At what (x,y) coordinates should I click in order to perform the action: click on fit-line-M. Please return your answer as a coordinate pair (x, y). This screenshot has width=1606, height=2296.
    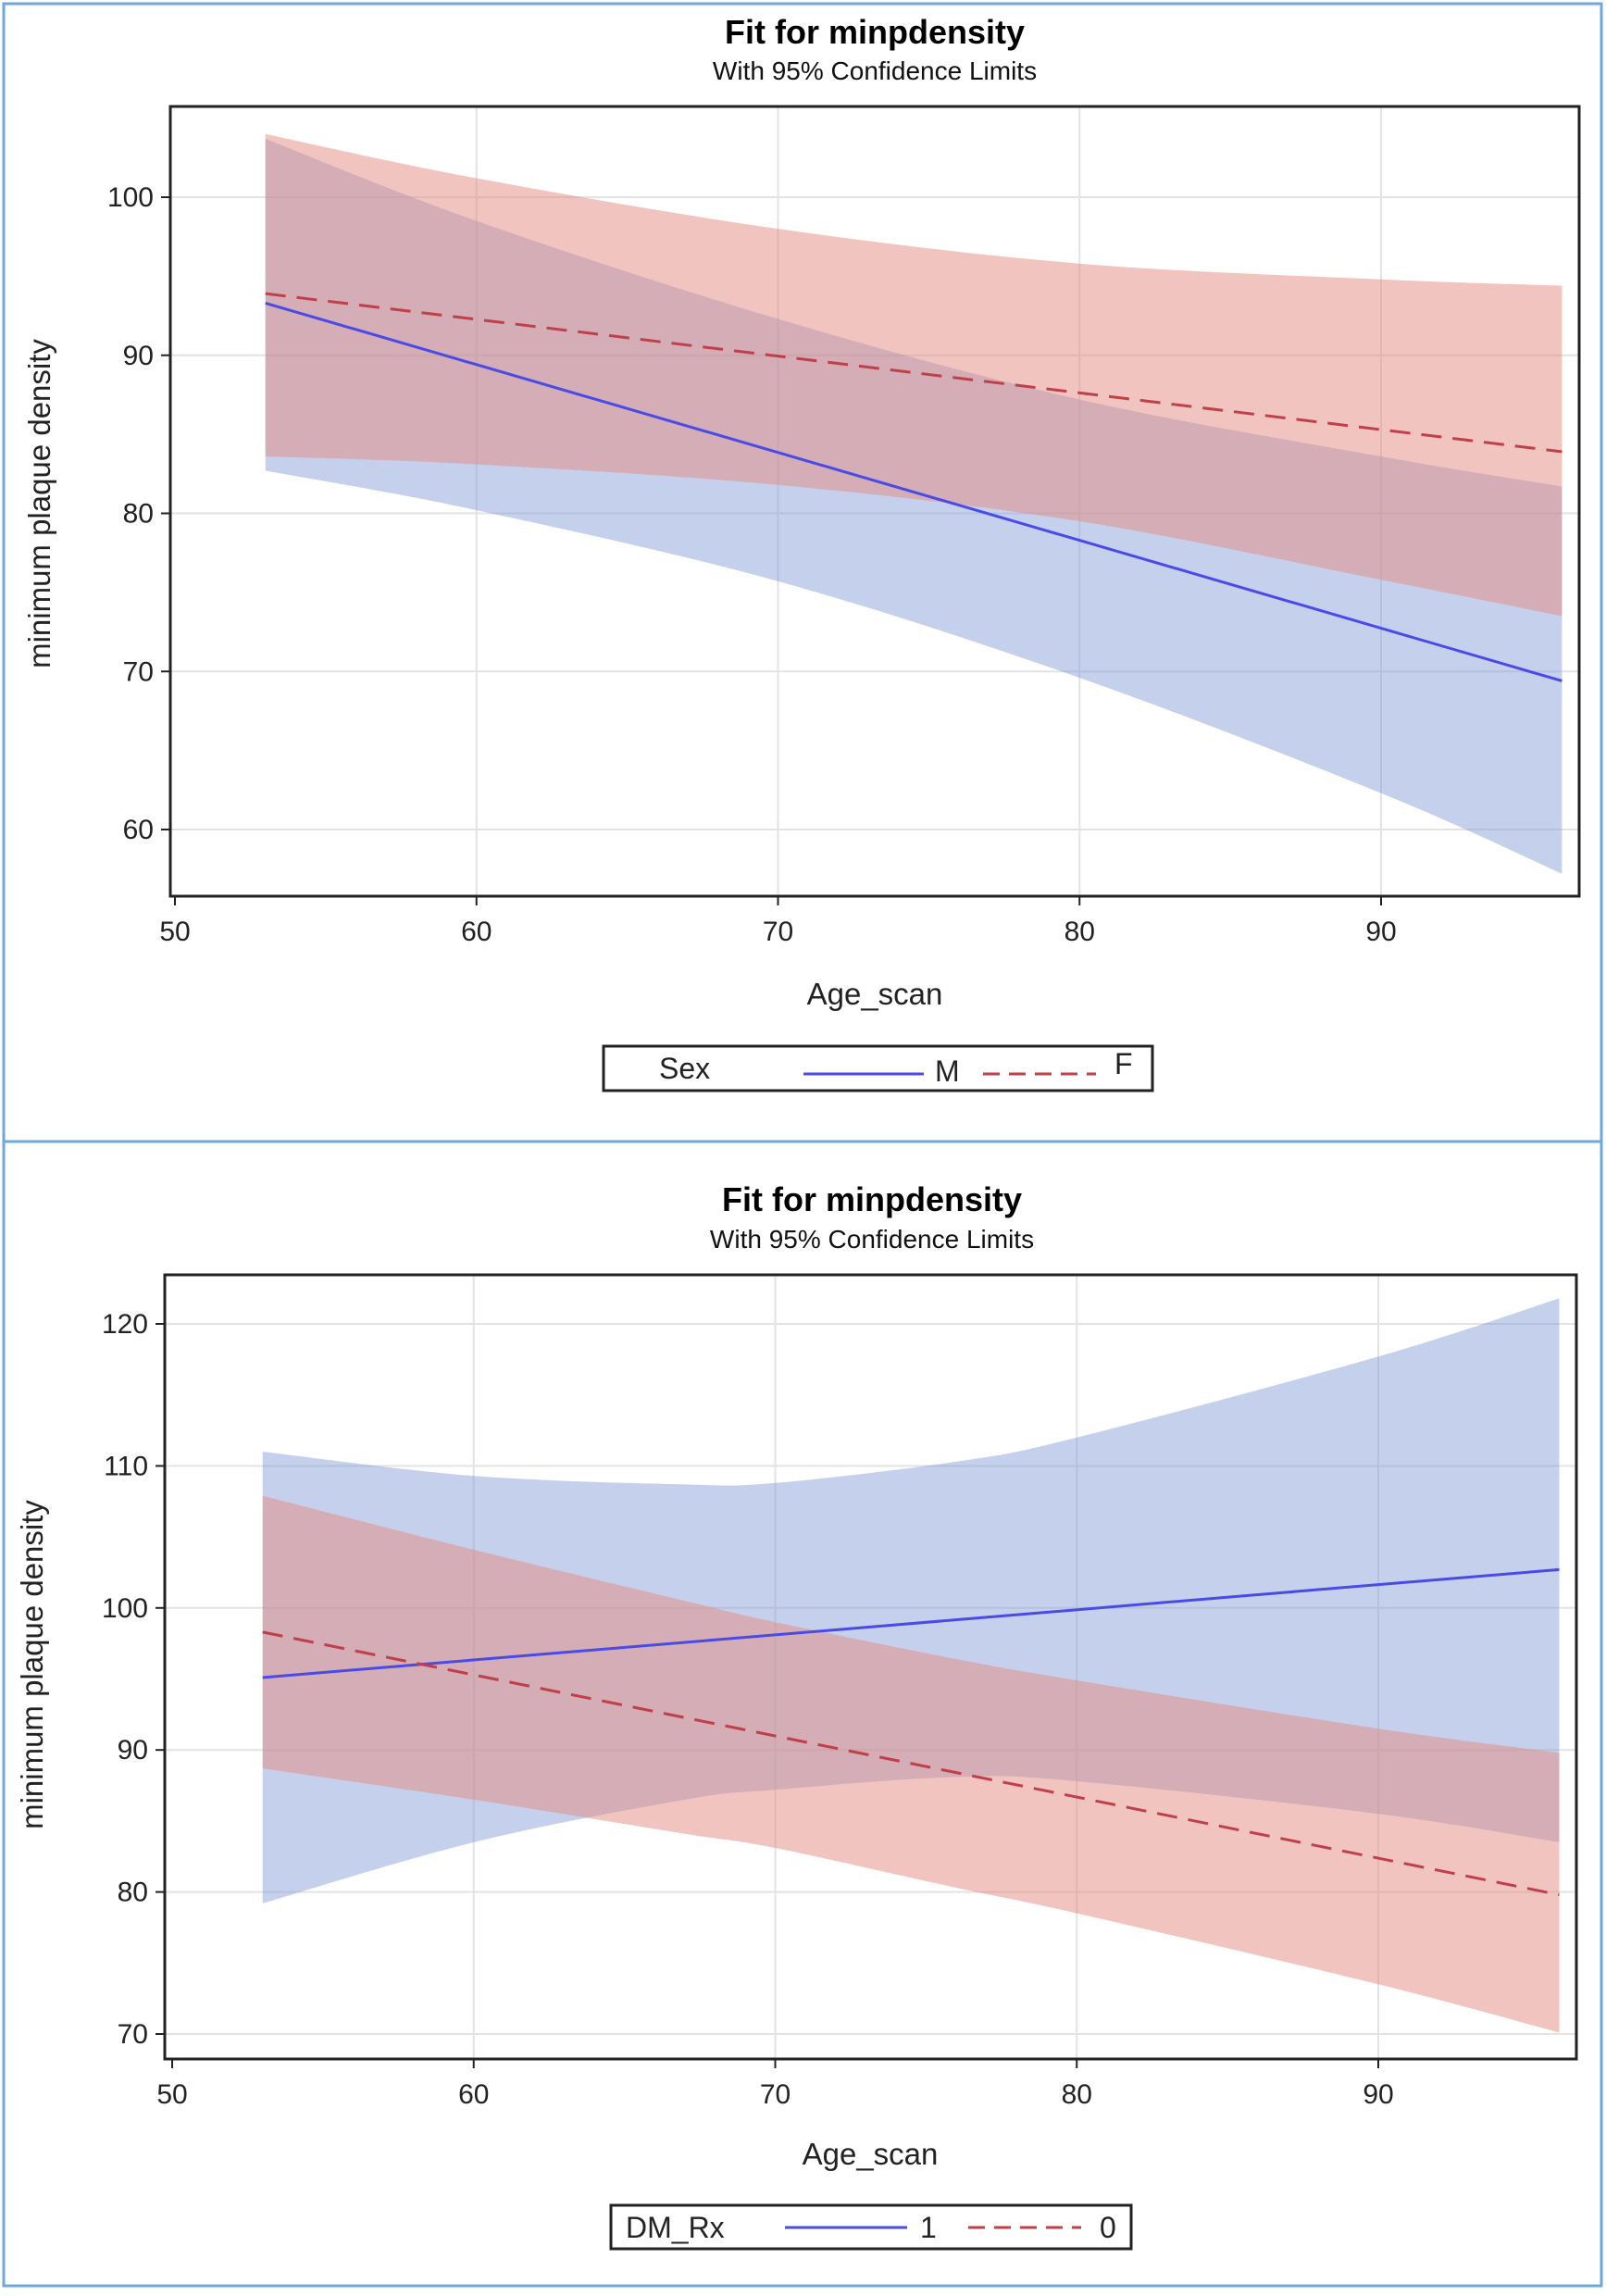
    Looking at the image, I should click on (914, 491).